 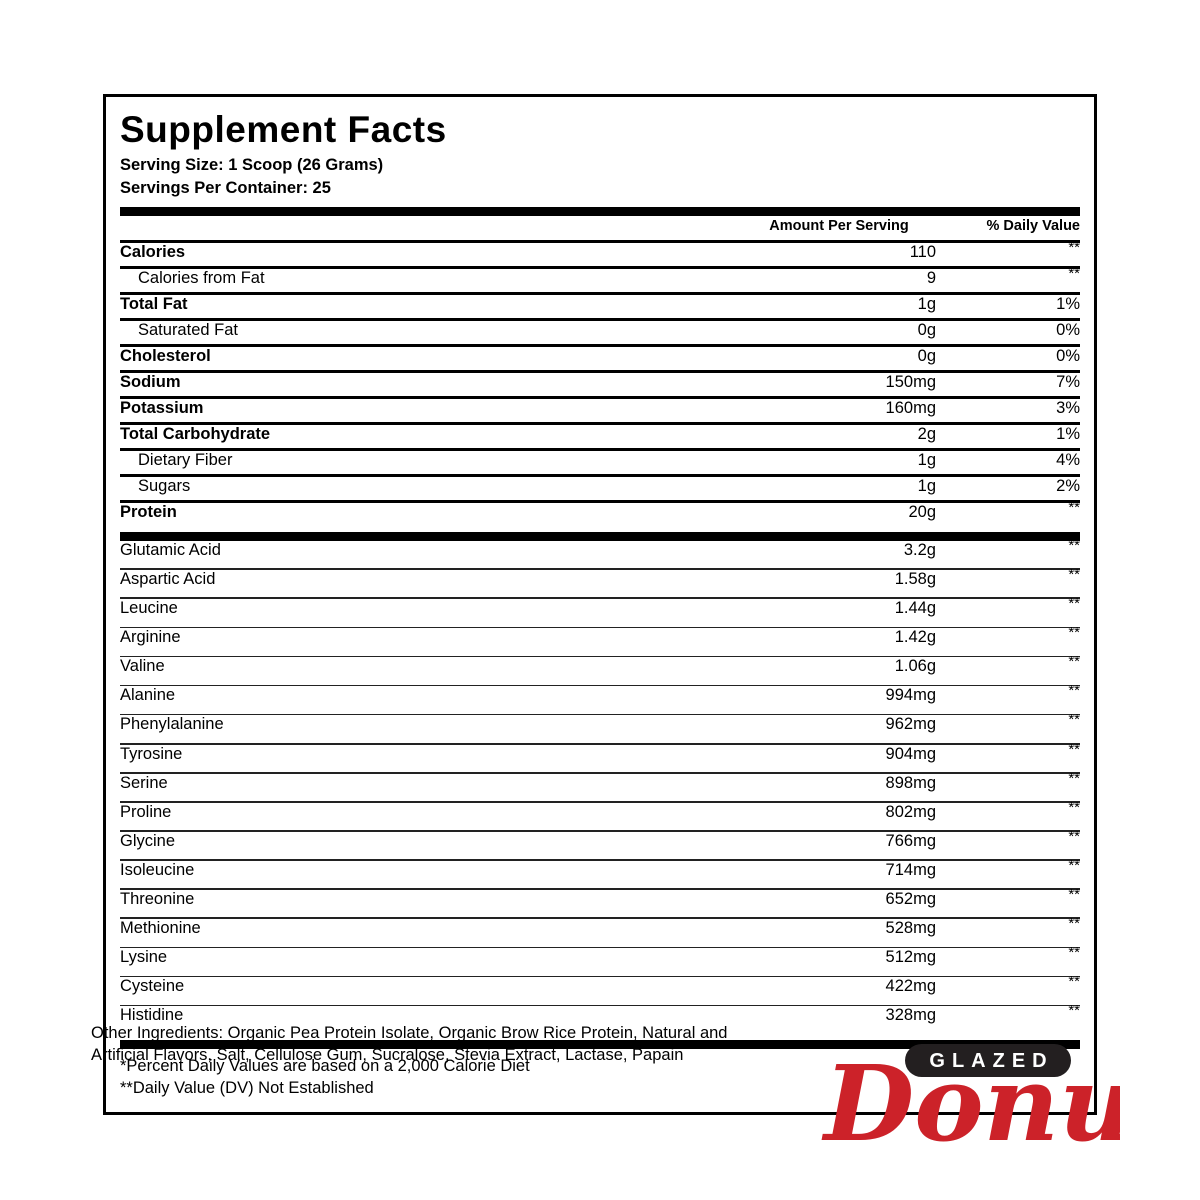 What do you see at coordinates (185, 459) in the screenshot?
I see `nutrient-name: Dietary Fiber` at bounding box center [185, 459].